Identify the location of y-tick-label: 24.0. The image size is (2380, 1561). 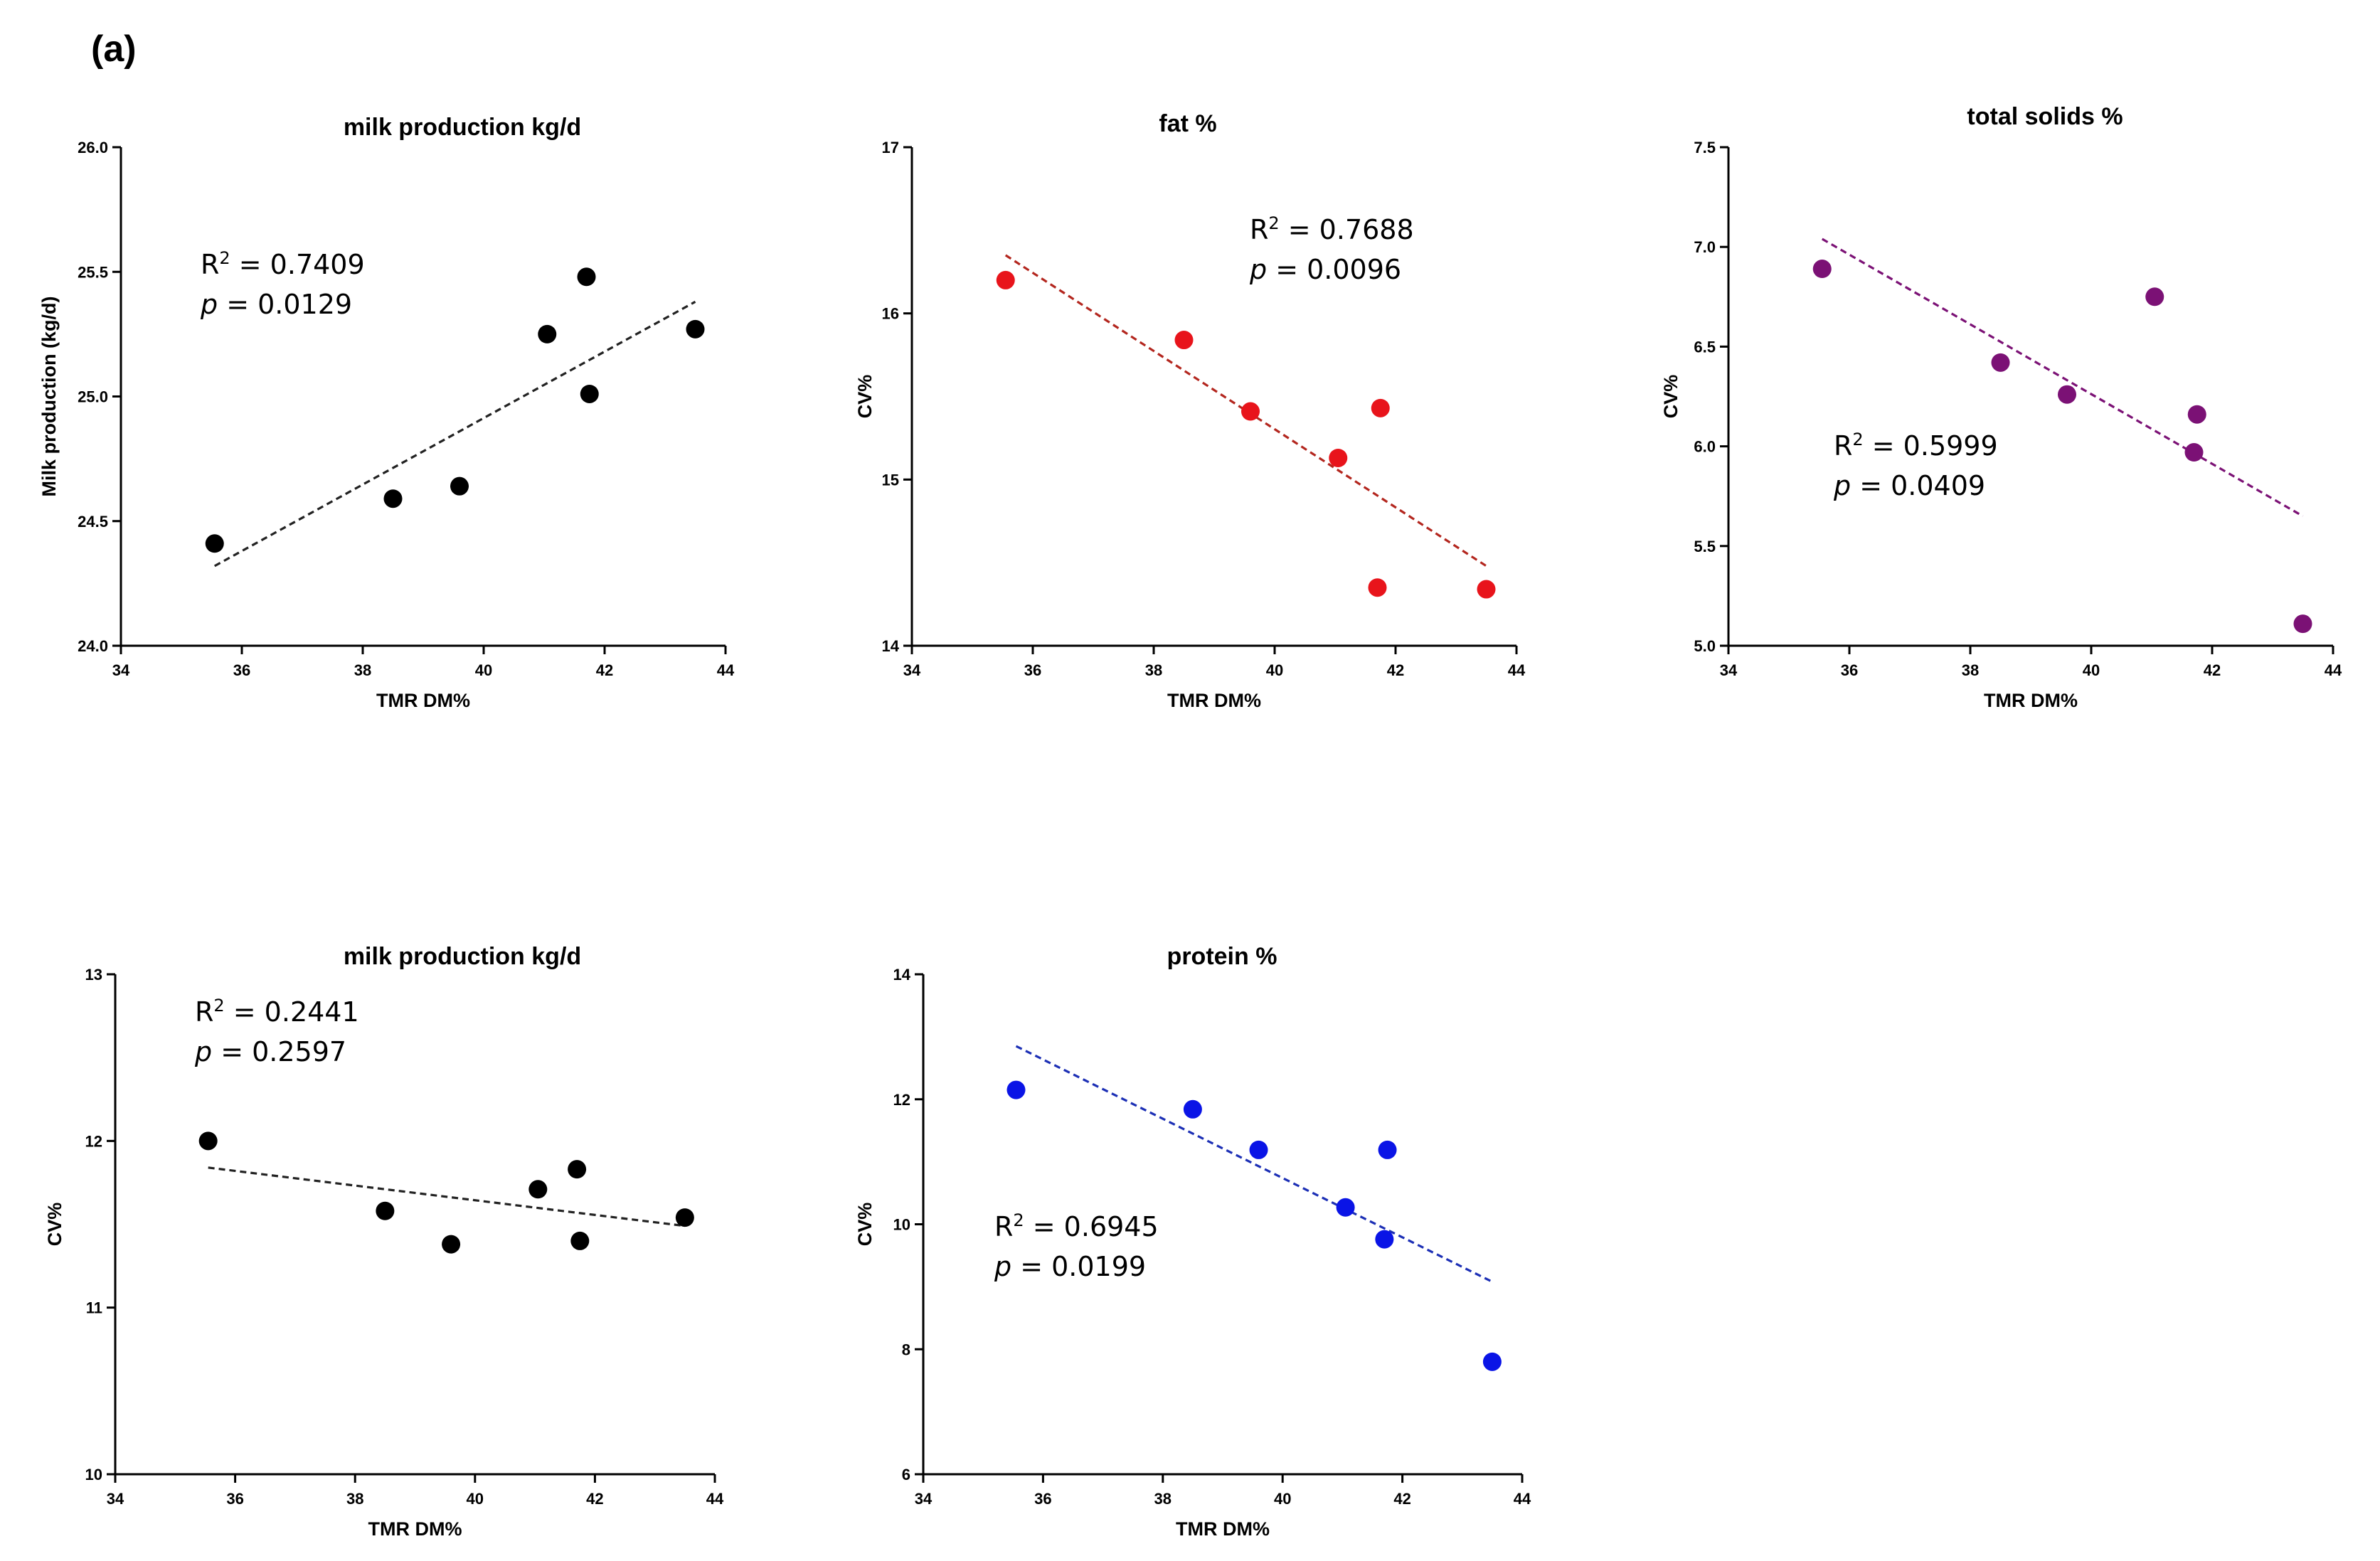
(93, 646).